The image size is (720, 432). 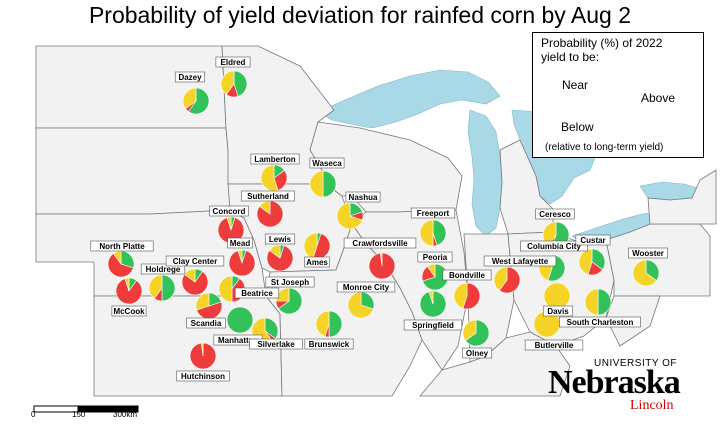 What do you see at coordinates (592, 262) in the screenshot?
I see `pie-custar` at bounding box center [592, 262].